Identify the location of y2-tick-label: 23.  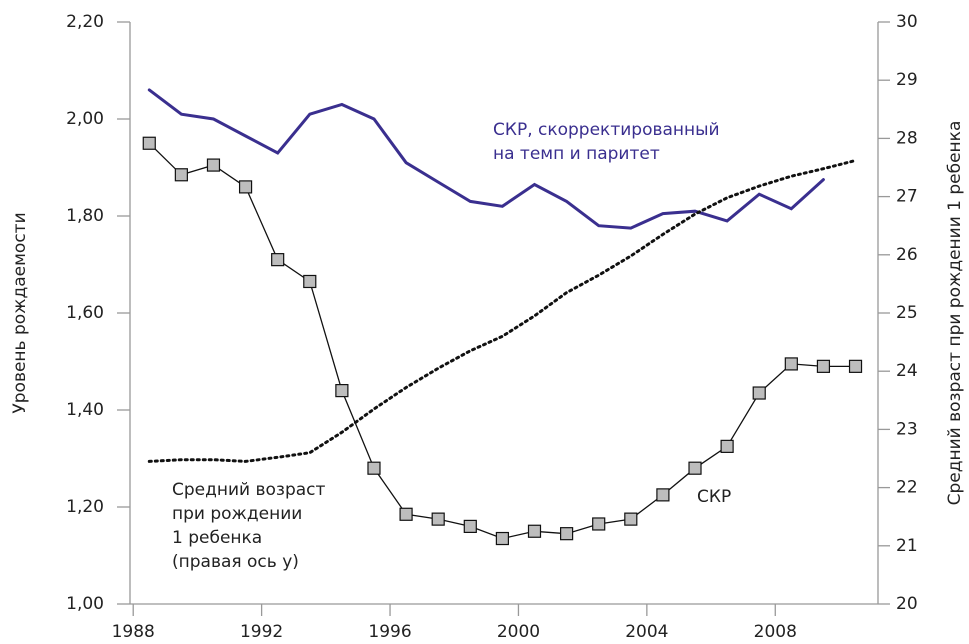
(907, 429).